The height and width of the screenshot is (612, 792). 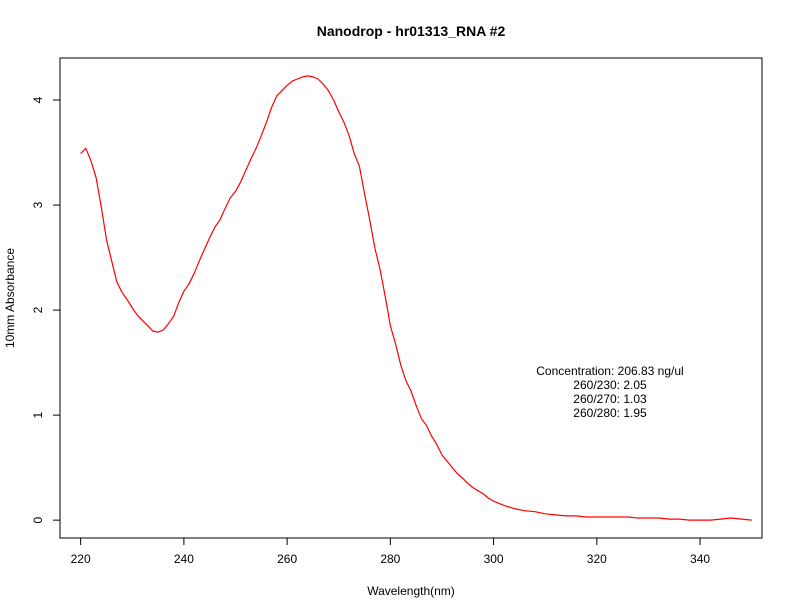 I want to click on y-tick-label-4: 4, so click(x=38, y=99).